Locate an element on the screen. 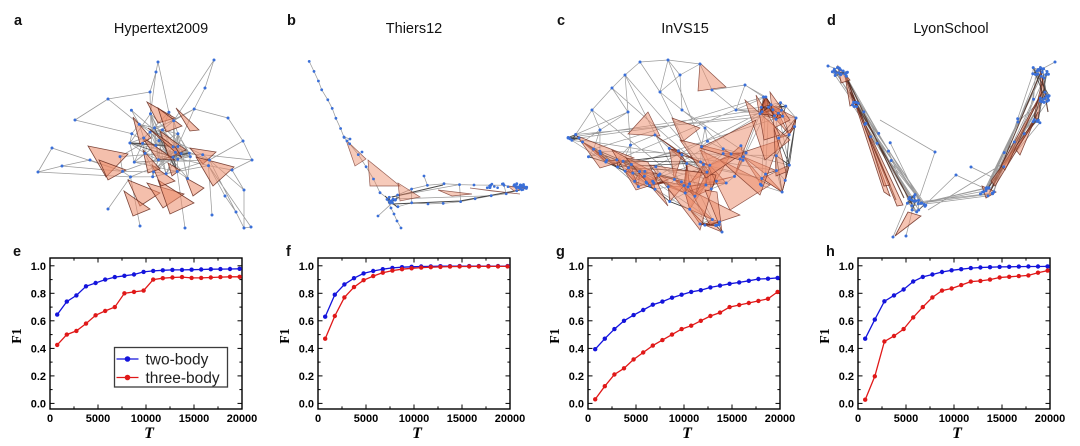  svg-text: c is located at coordinates (561, 21).